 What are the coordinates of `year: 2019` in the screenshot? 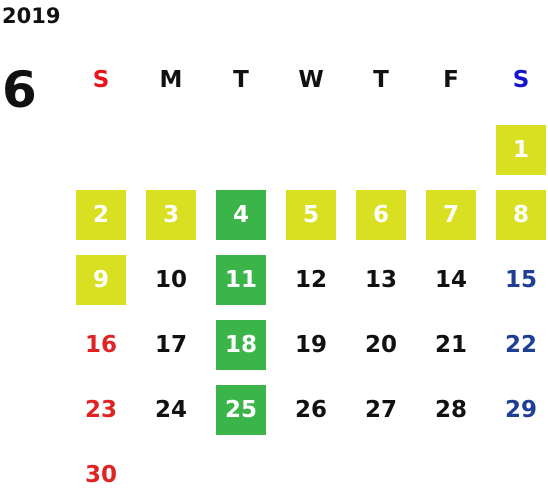 It's located at (31, 16).